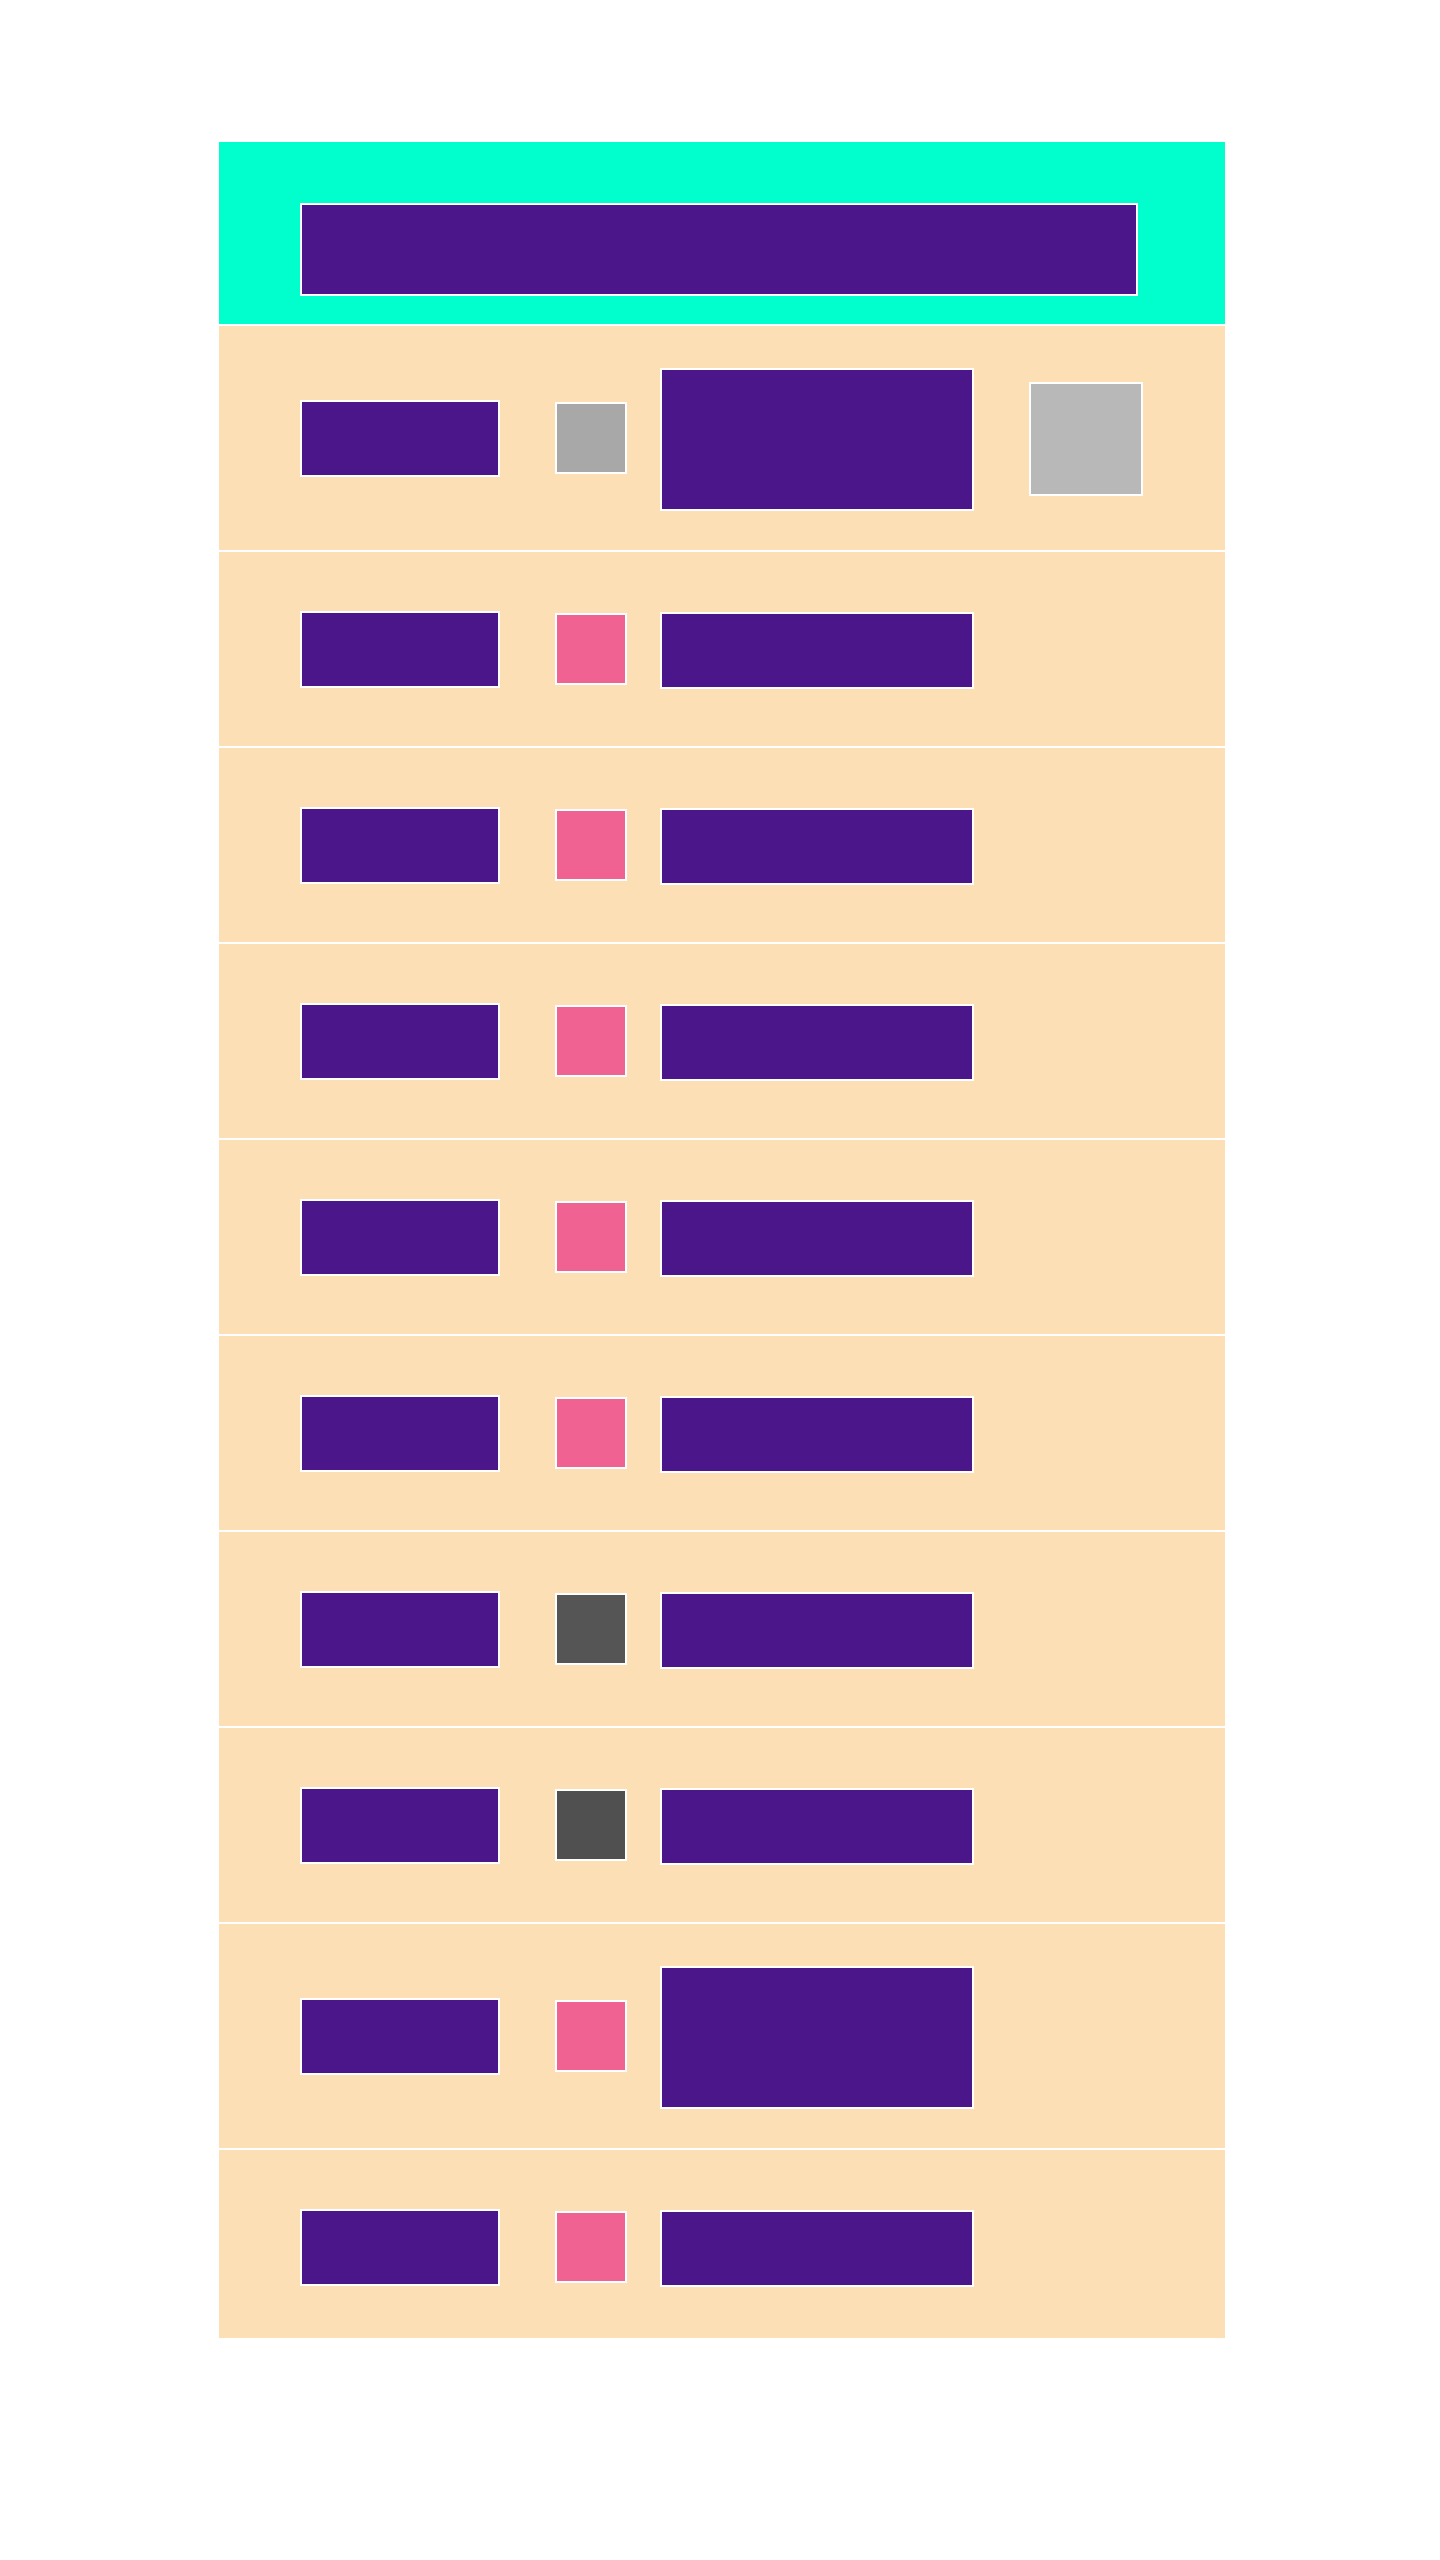 The height and width of the screenshot is (2560, 1440). Describe the element at coordinates (1086, 439) in the screenshot. I see `item-action-button` at that location.